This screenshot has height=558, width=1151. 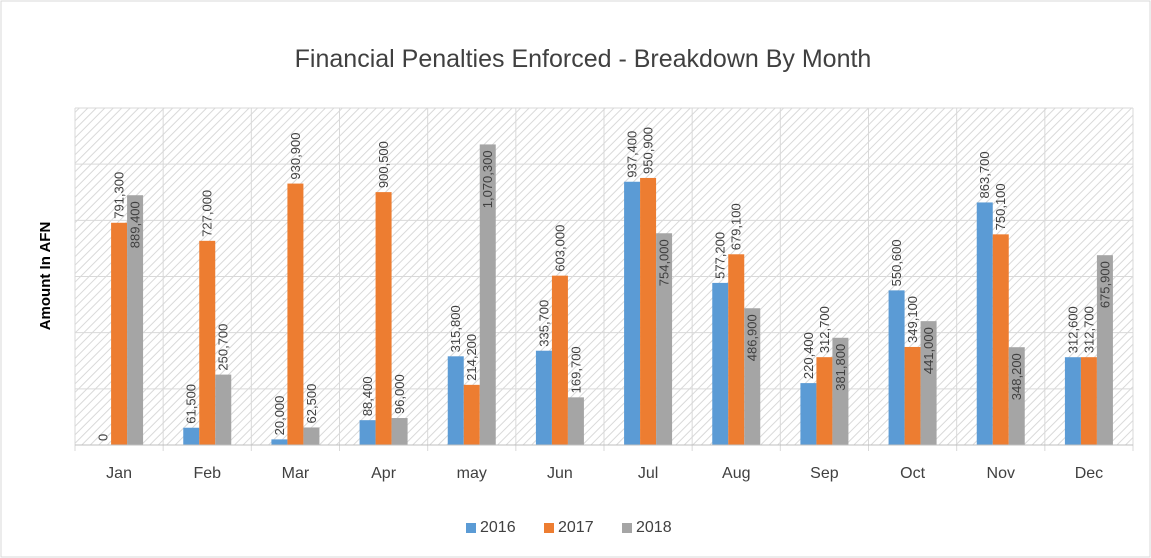 What do you see at coordinates (912, 473) in the screenshot?
I see `x-tick-label: Oct` at bounding box center [912, 473].